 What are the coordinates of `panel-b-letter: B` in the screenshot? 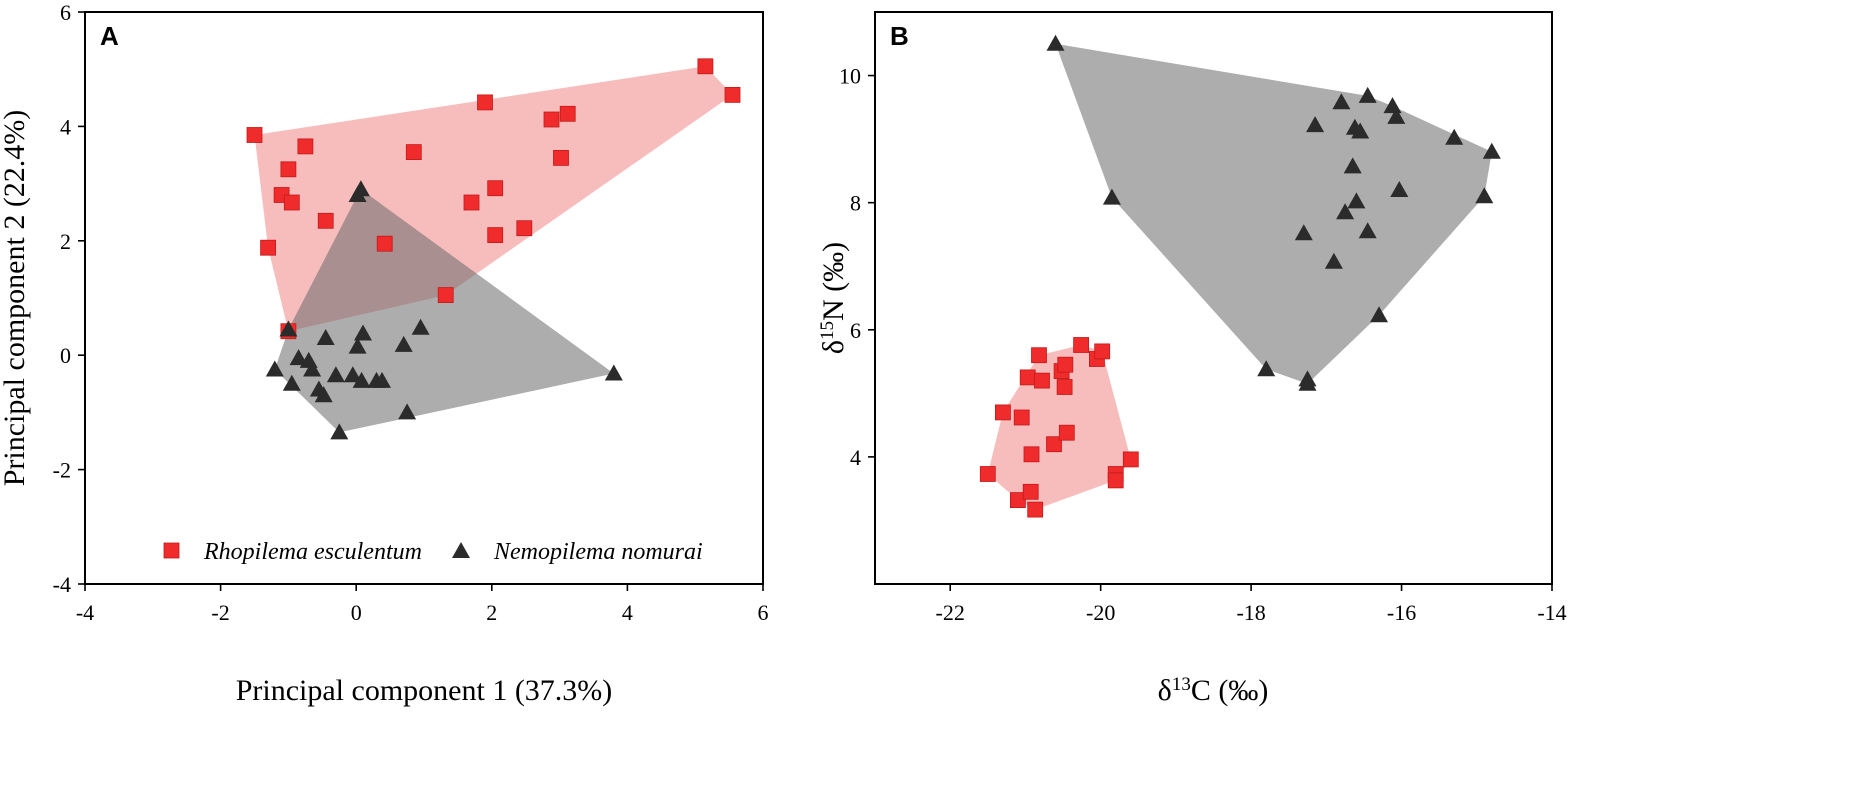 It's located at (899, 36).